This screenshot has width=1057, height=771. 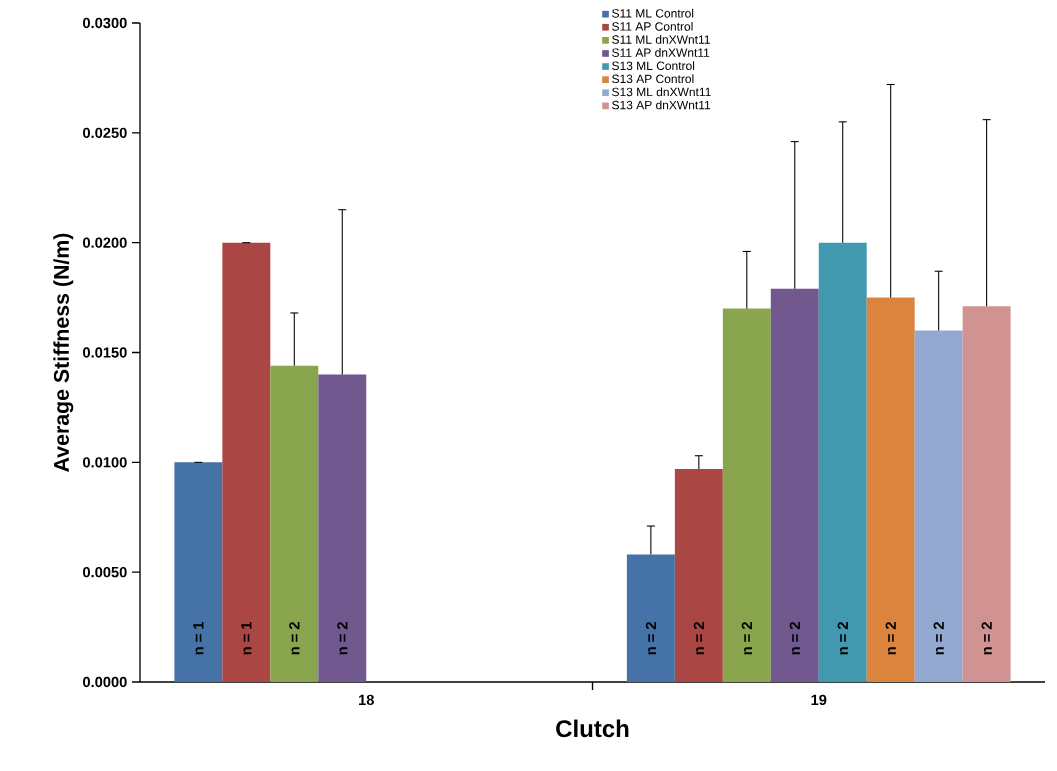 I want to click on legend-label: S13 ML dnXWnt11, so click(x=661, y=92).